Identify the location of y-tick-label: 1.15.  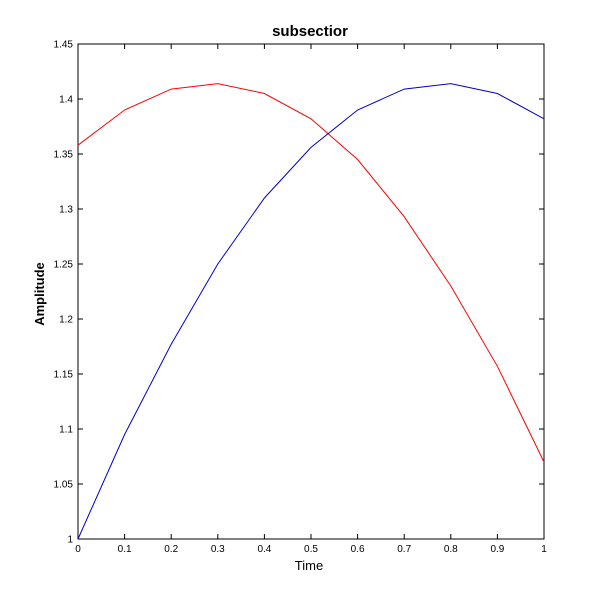
(64, 375).